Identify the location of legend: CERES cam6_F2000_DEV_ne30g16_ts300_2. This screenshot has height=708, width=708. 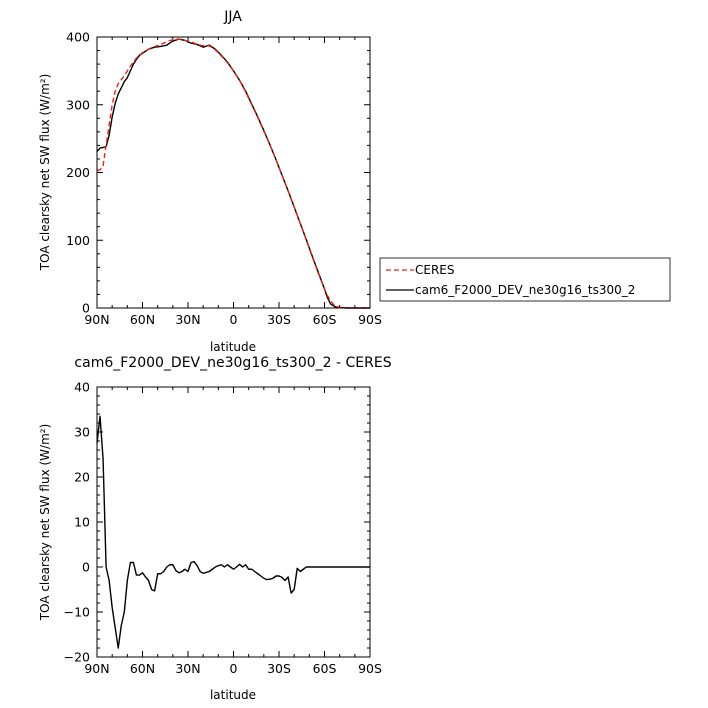
(525, 279).